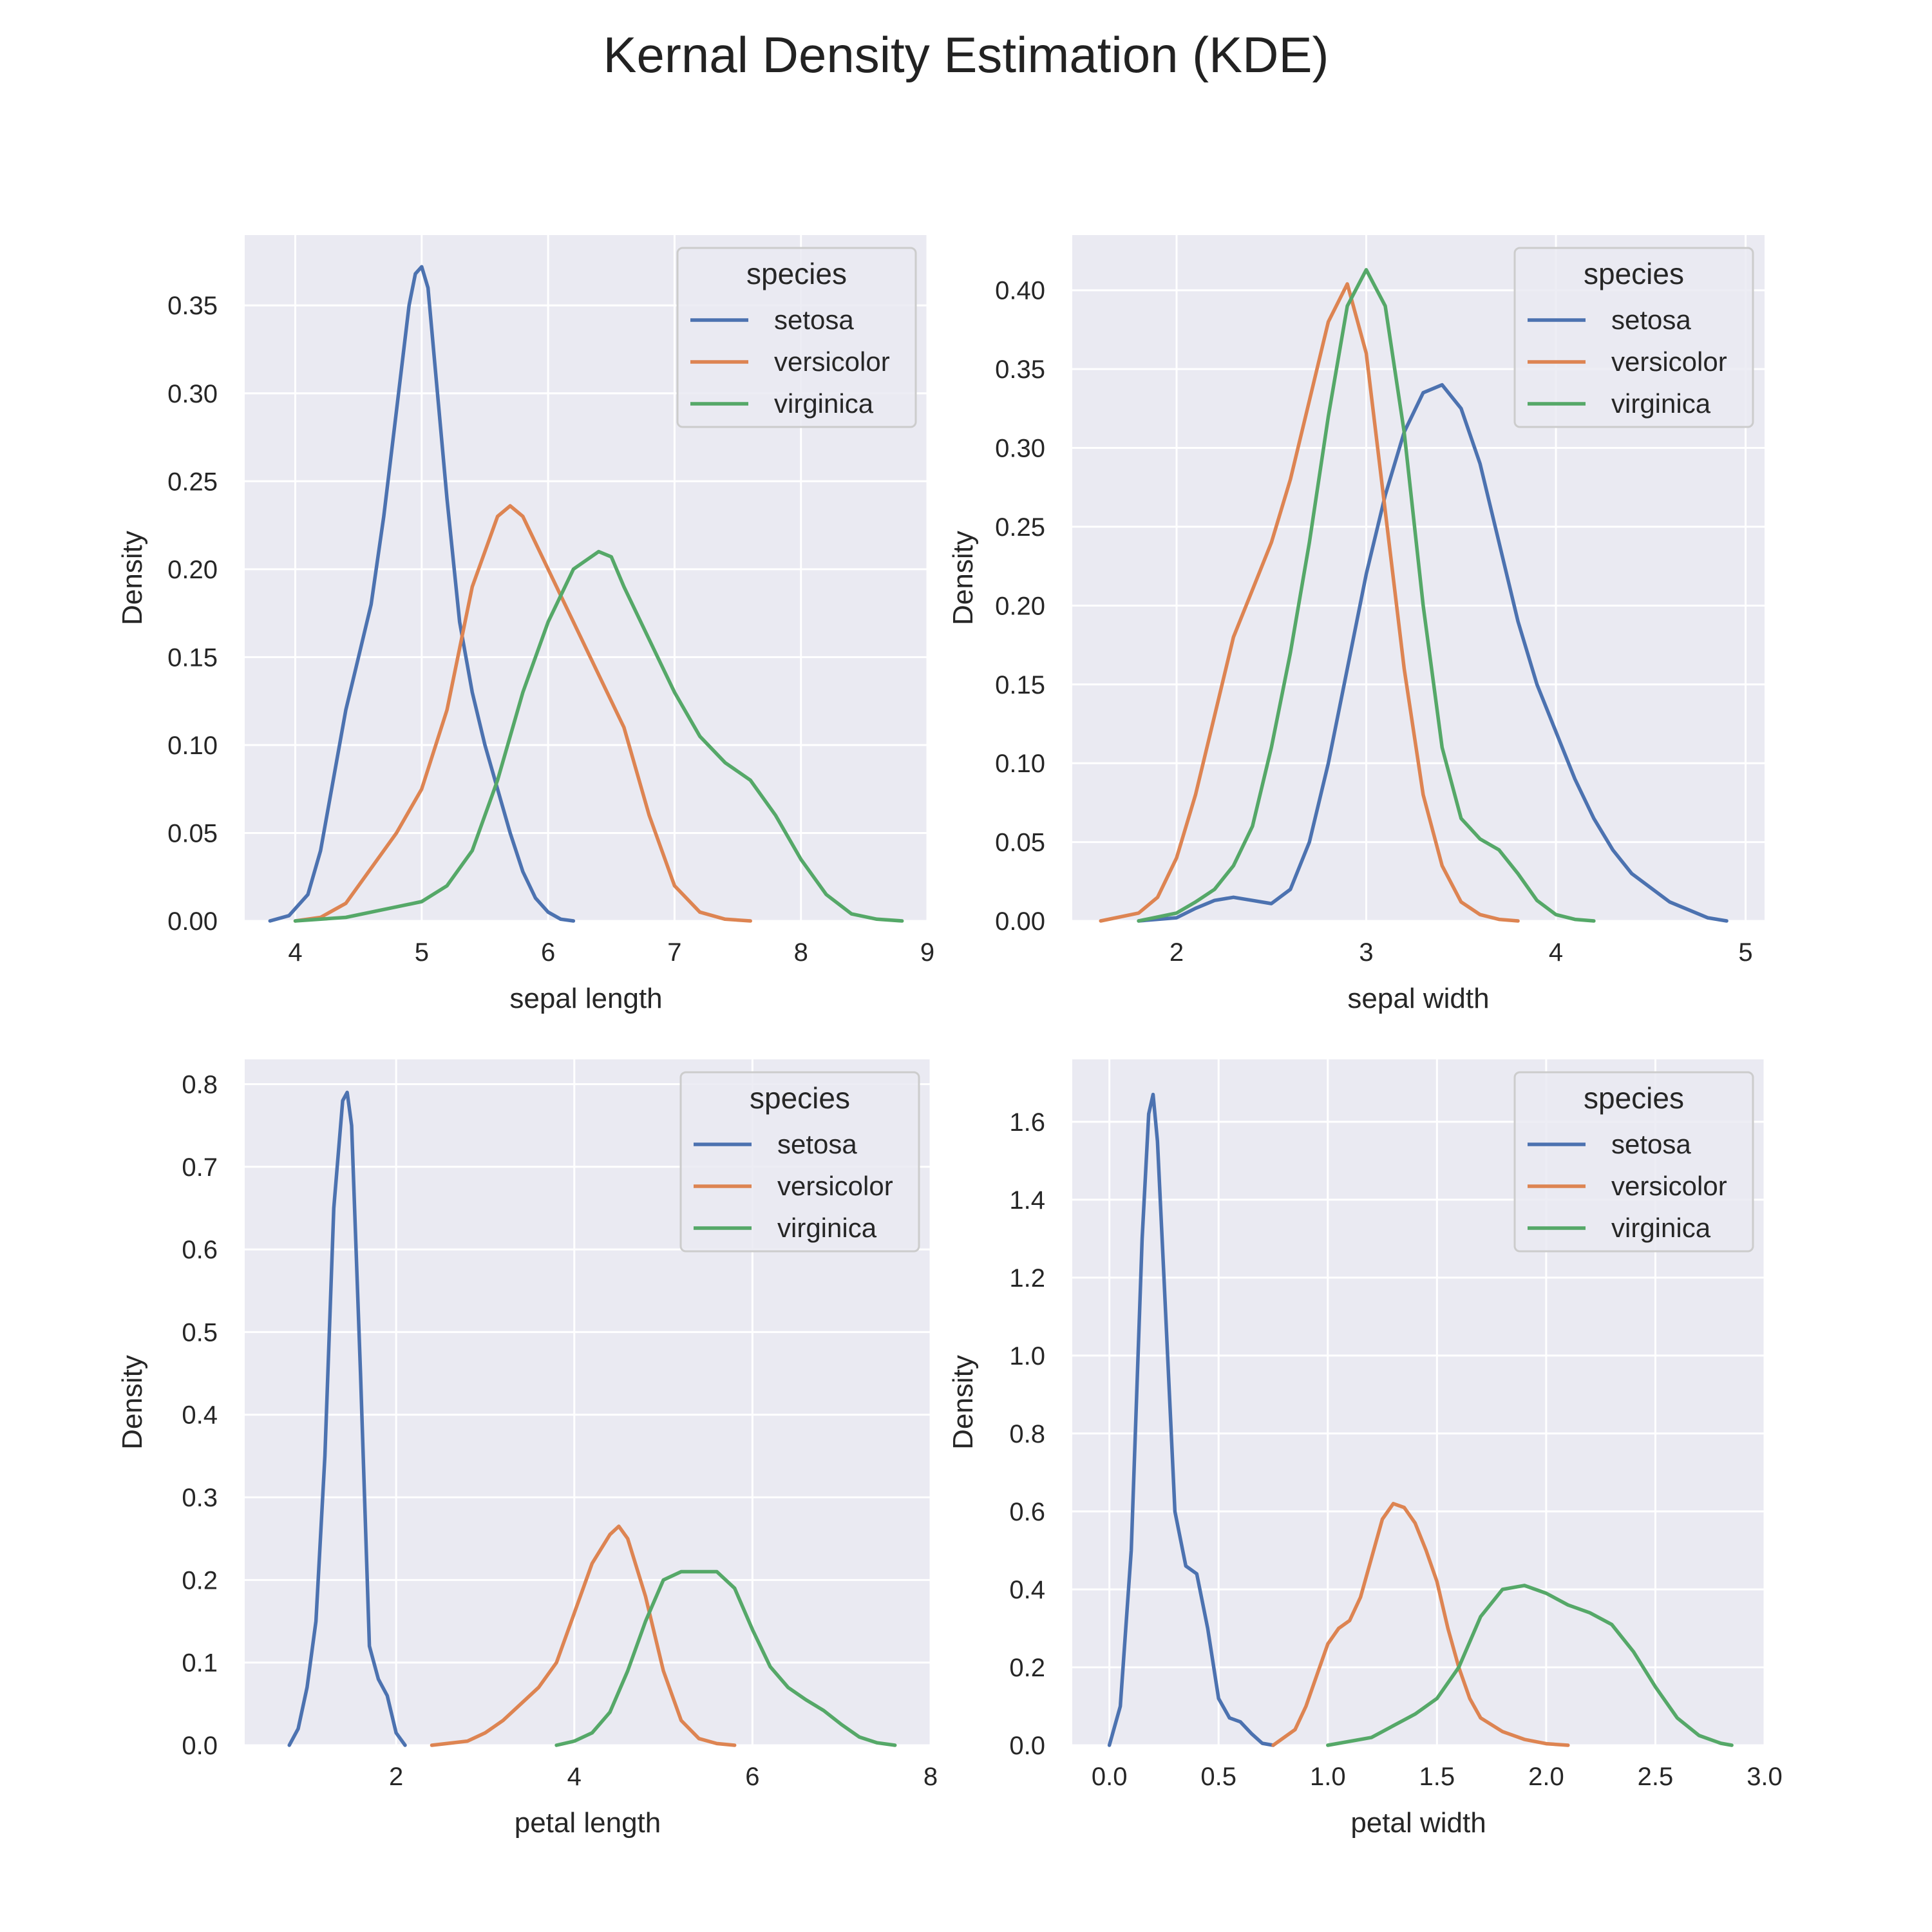 The image size is (1932, 1932). Describe the element at coordinates (966, 54) in the screenshot. I see `figure-title: Kernal Density Estimation (KDE)` at that location.